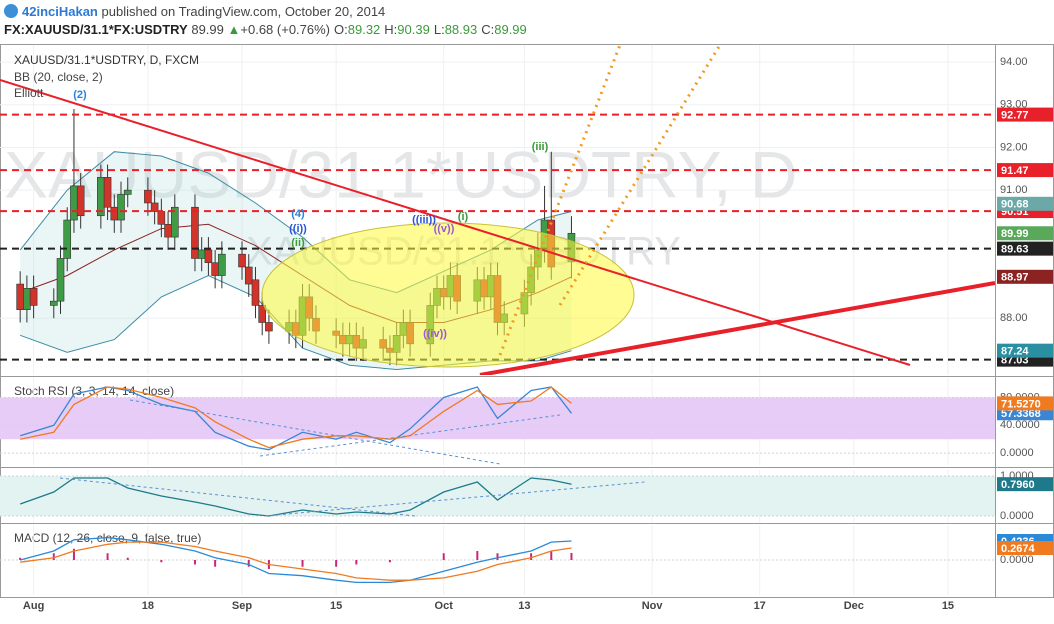 The width and height of the screenshot is (1054, 624). Describe the element at coordinates (364, 29) in the screenshot. I see `quote-value: 89.32` at that location.